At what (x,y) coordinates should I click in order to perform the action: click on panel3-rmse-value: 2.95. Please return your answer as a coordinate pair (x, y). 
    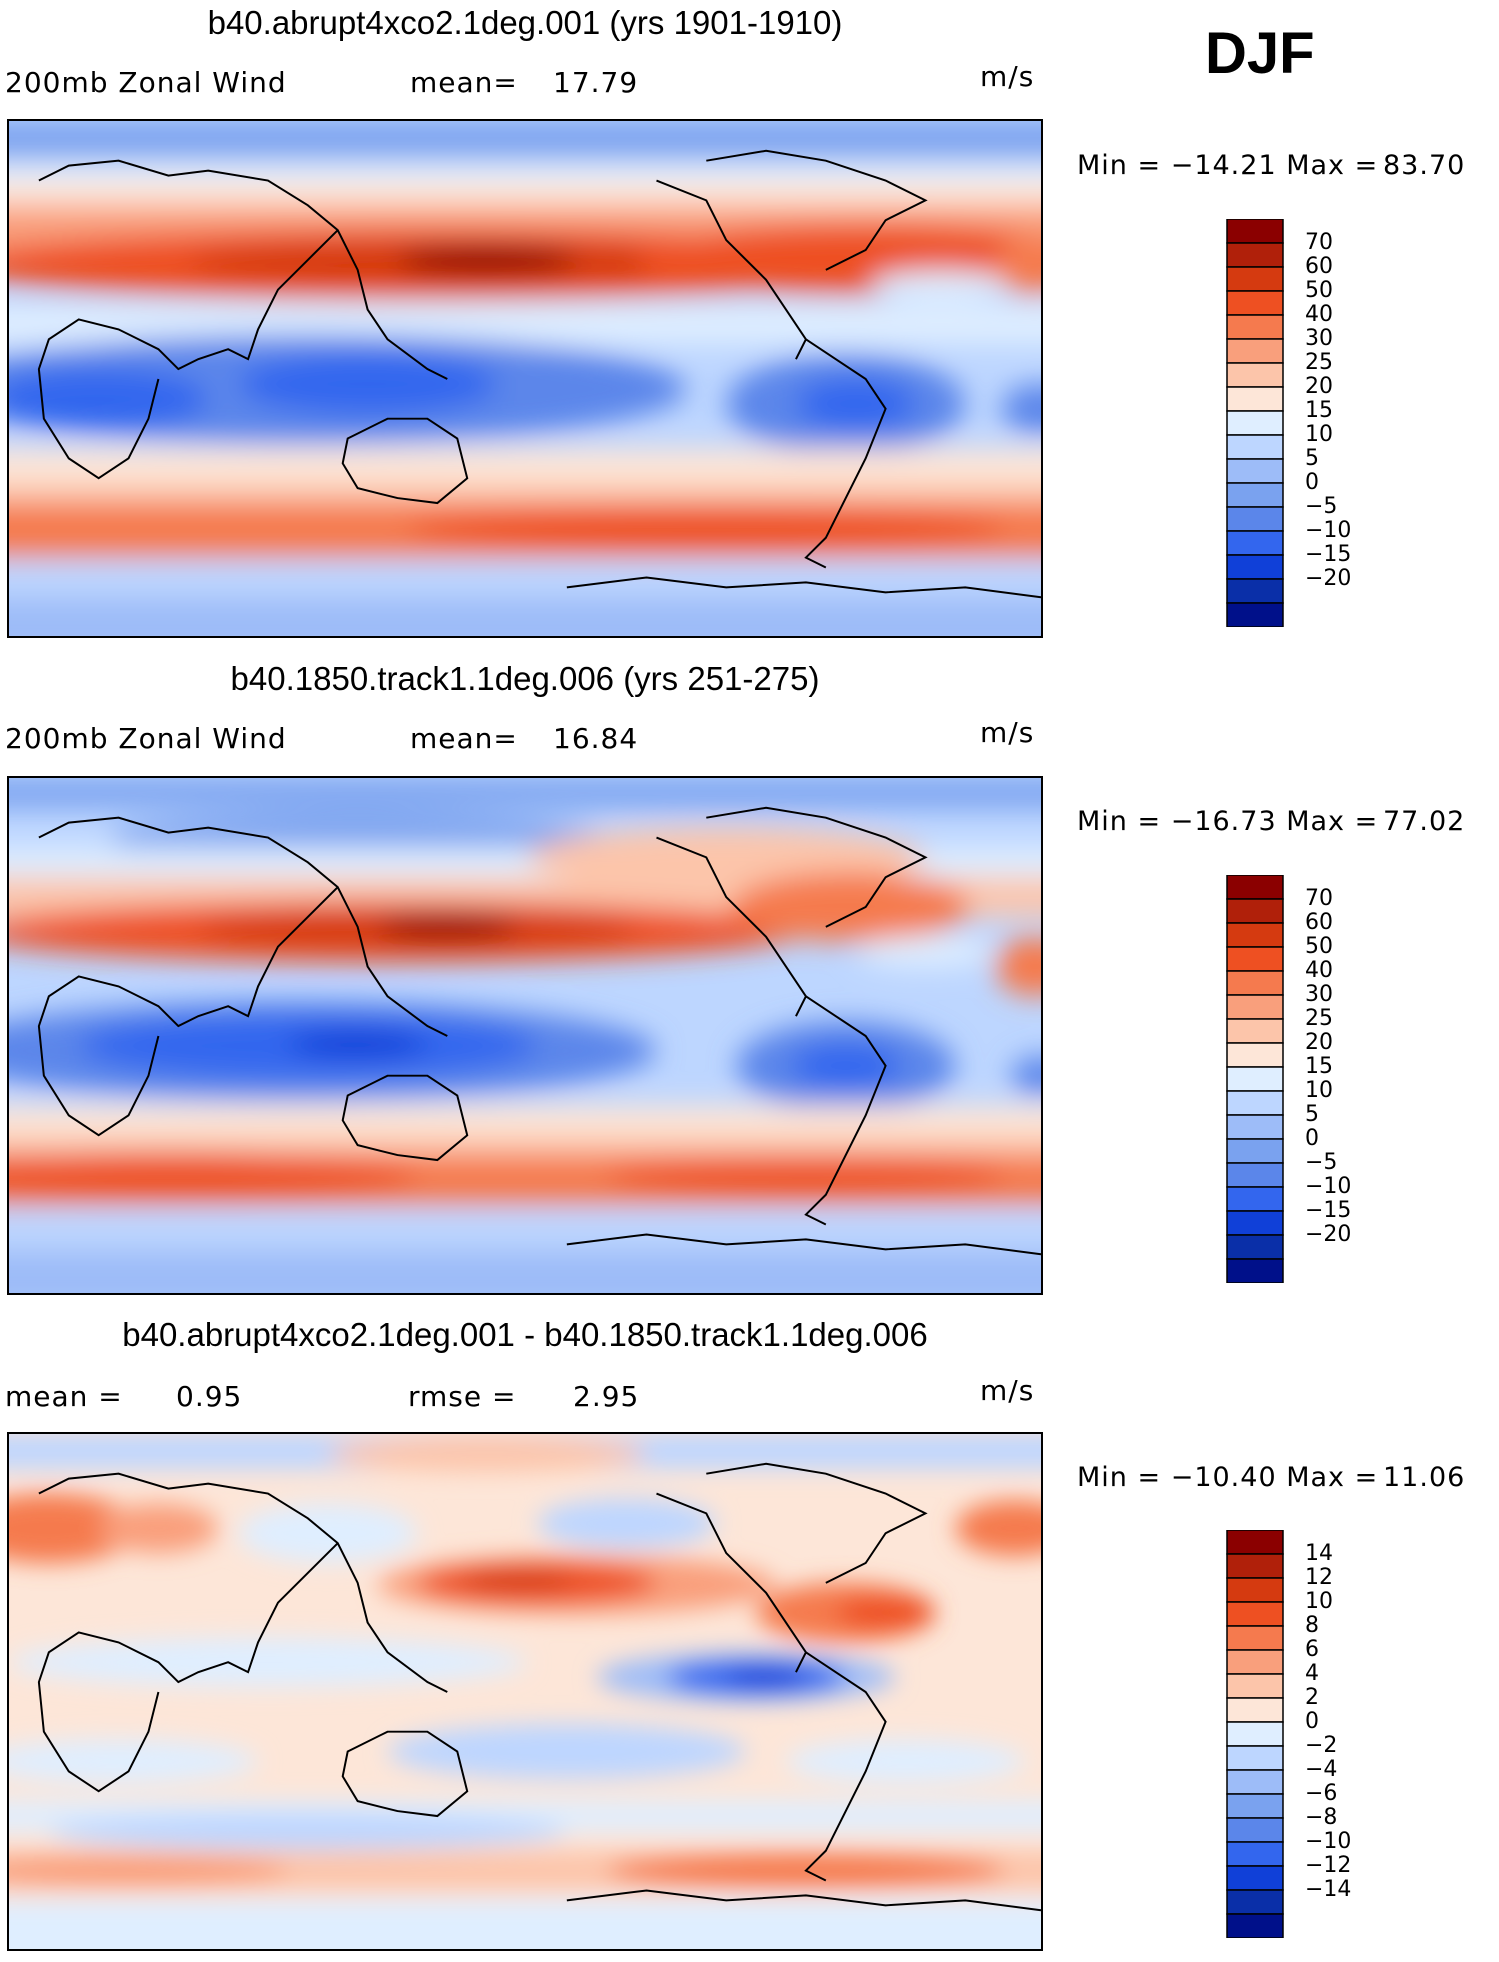
    Looking at the image, I should click on (606, 1396).